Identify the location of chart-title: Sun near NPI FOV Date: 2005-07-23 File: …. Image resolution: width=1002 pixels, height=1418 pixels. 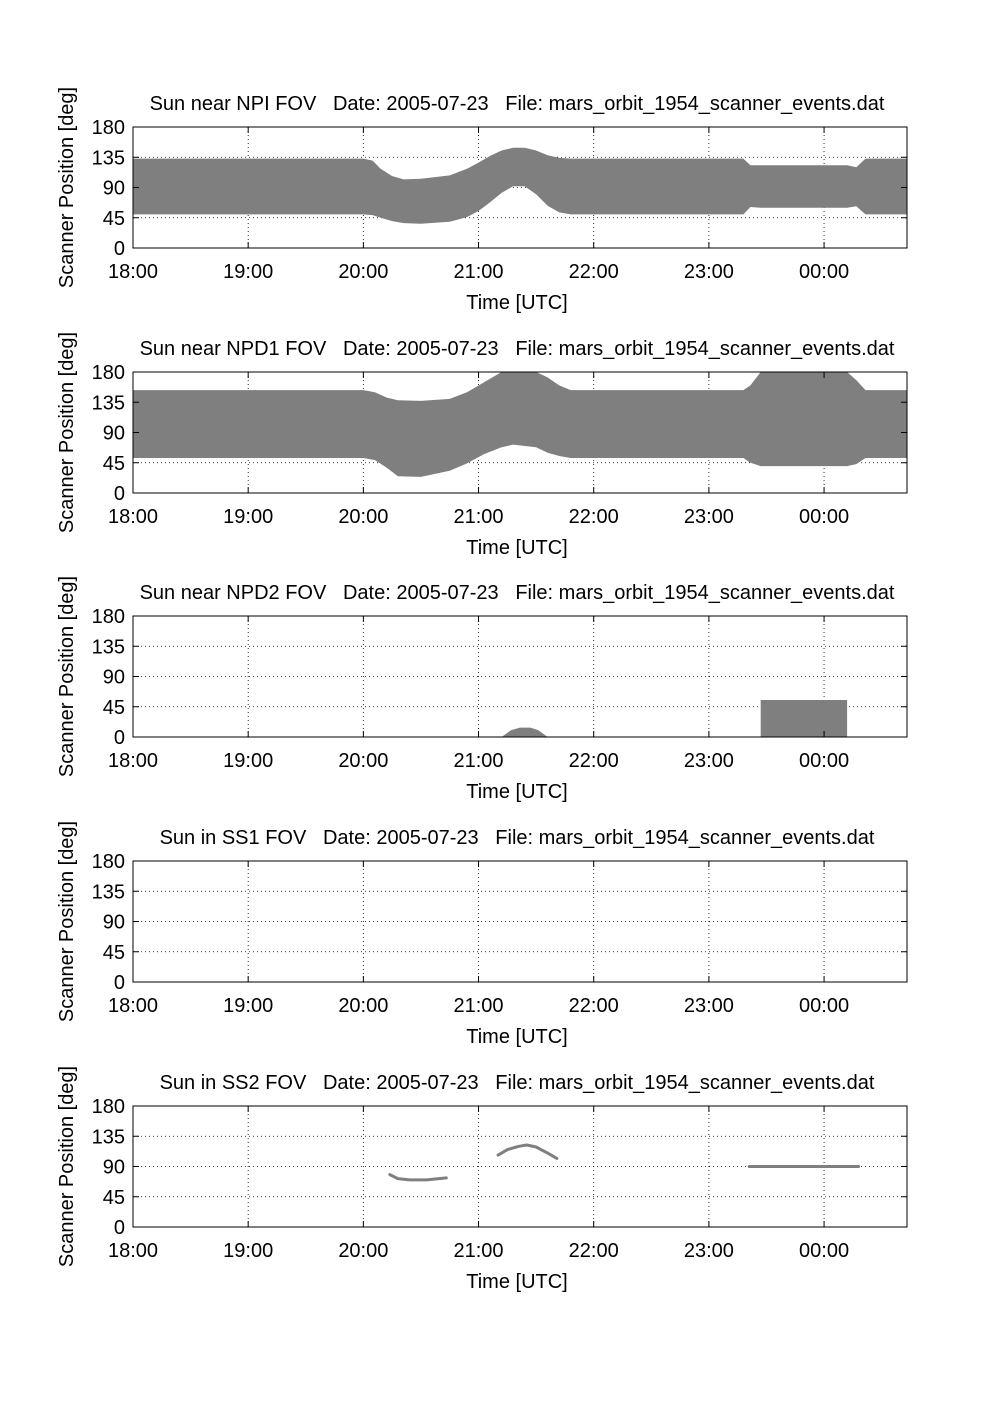
(517, 104).